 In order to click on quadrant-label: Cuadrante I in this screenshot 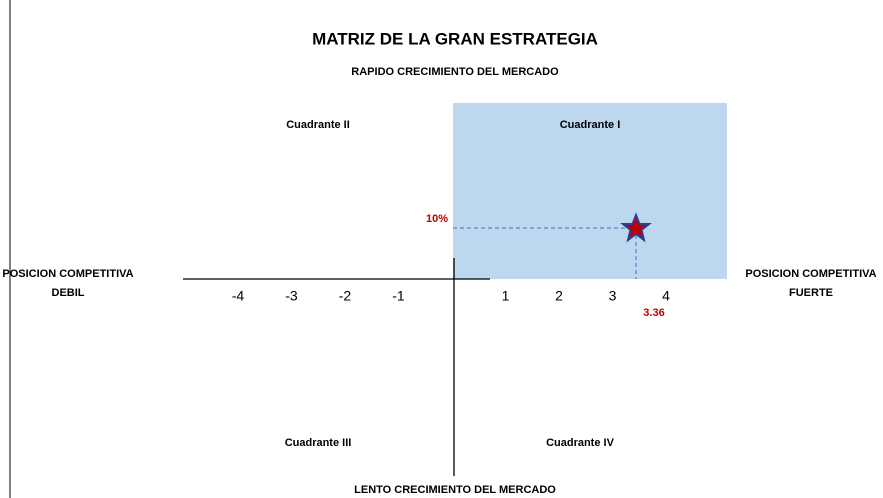, I will do `click(590, 125)`.